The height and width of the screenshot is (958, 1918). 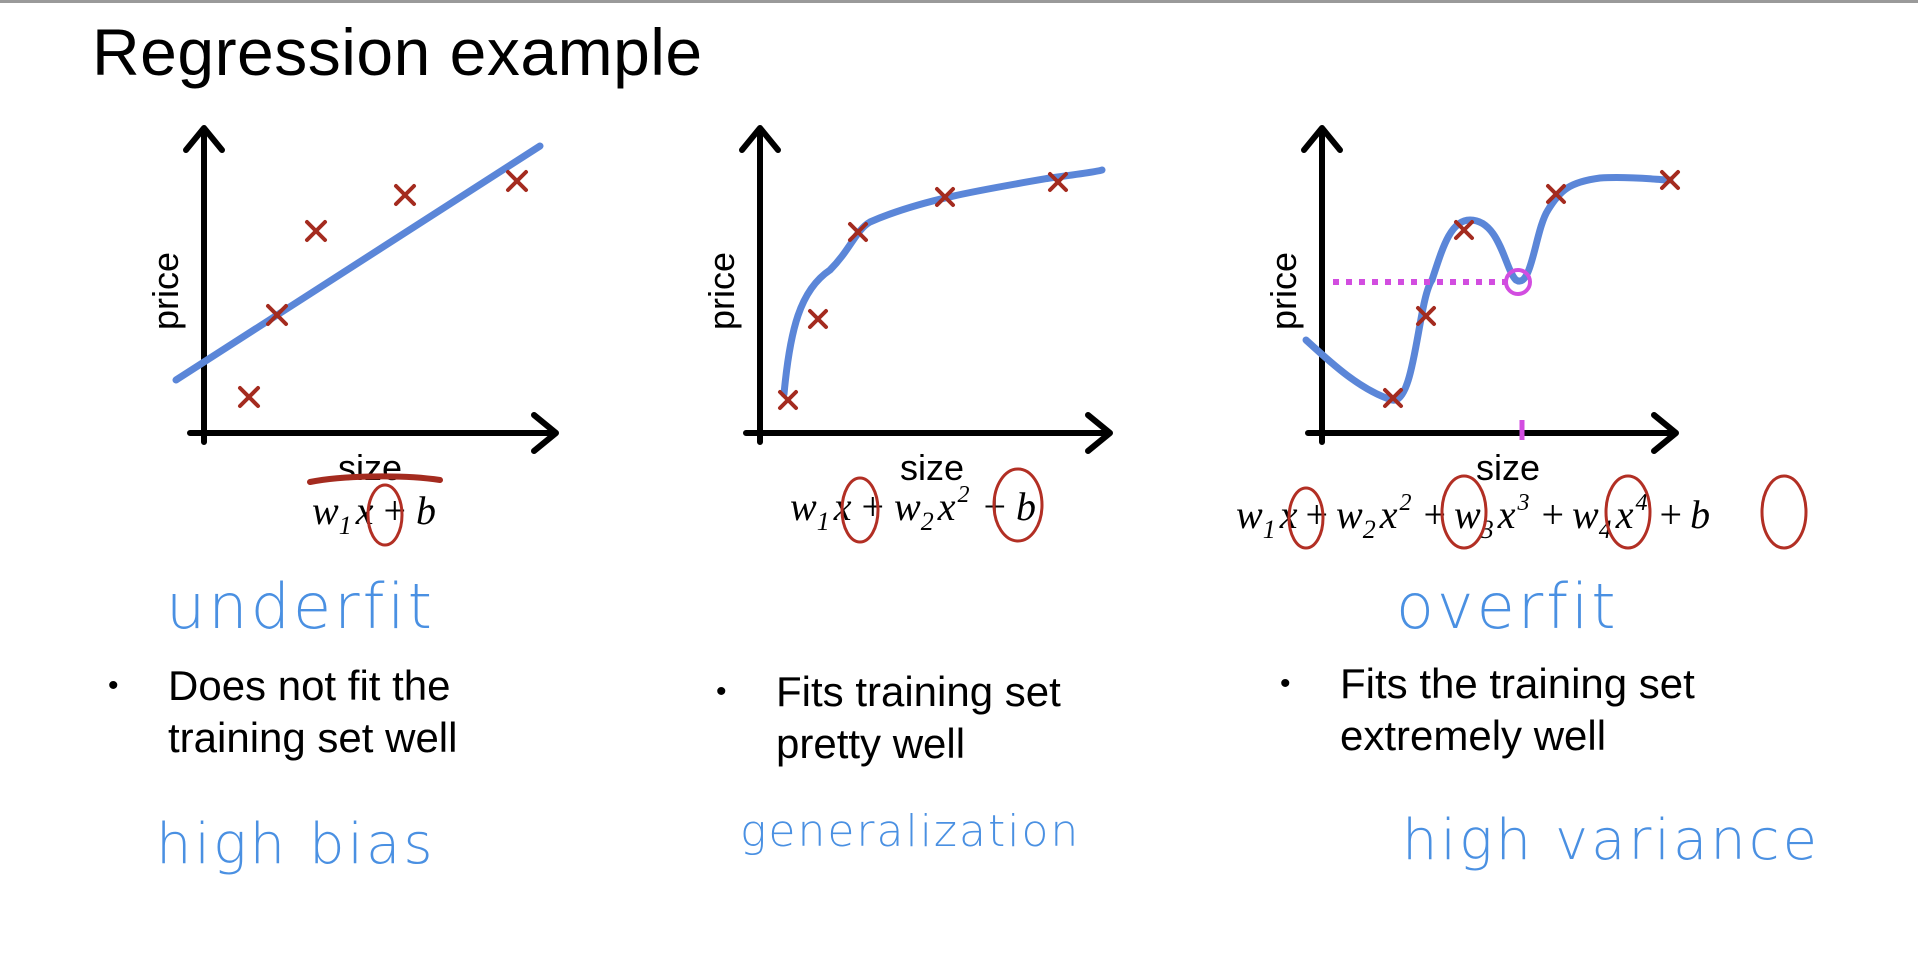 I want to click on annotation-underline, so click(x=375, y=479).